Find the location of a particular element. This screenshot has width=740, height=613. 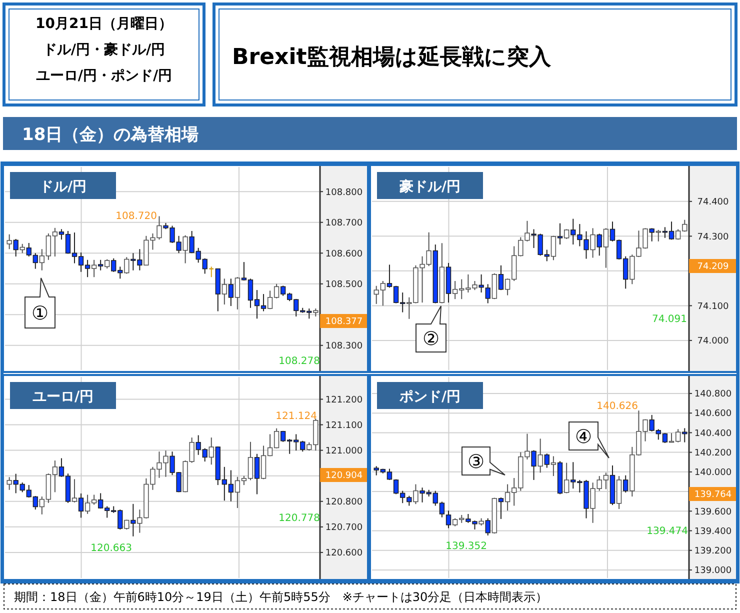

text: 108.377 is located at coordinates (344, 322).